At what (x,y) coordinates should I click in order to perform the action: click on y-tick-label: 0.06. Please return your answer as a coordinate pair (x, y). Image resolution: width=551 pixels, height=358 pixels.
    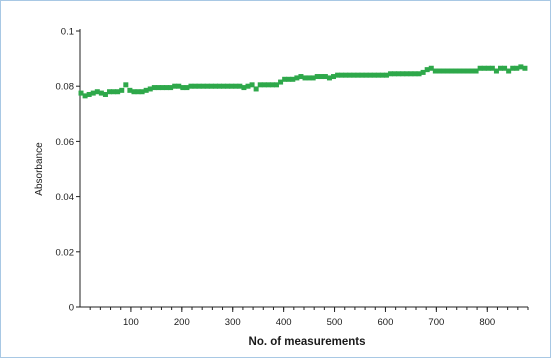
    Looking at the image, I should click on (65, 142).